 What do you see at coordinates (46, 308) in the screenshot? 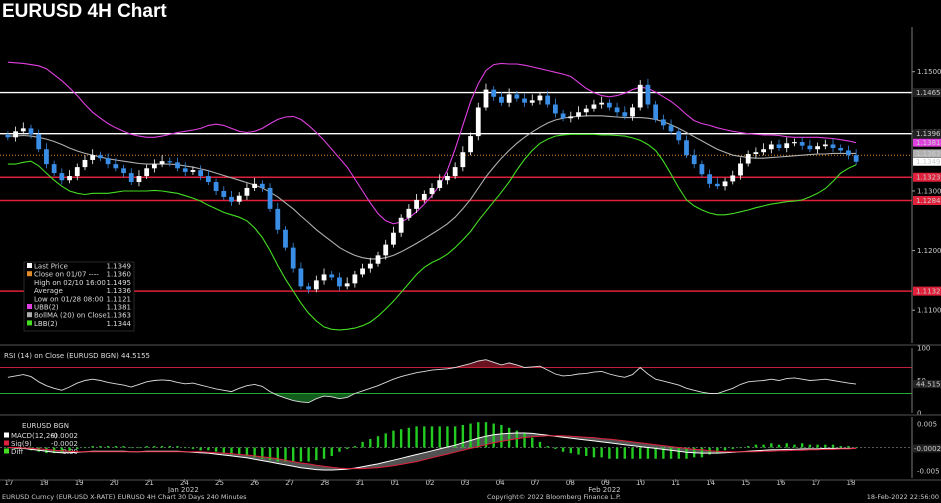
I see `legend-label: UBB(2)` at bounding box center [46, 308].